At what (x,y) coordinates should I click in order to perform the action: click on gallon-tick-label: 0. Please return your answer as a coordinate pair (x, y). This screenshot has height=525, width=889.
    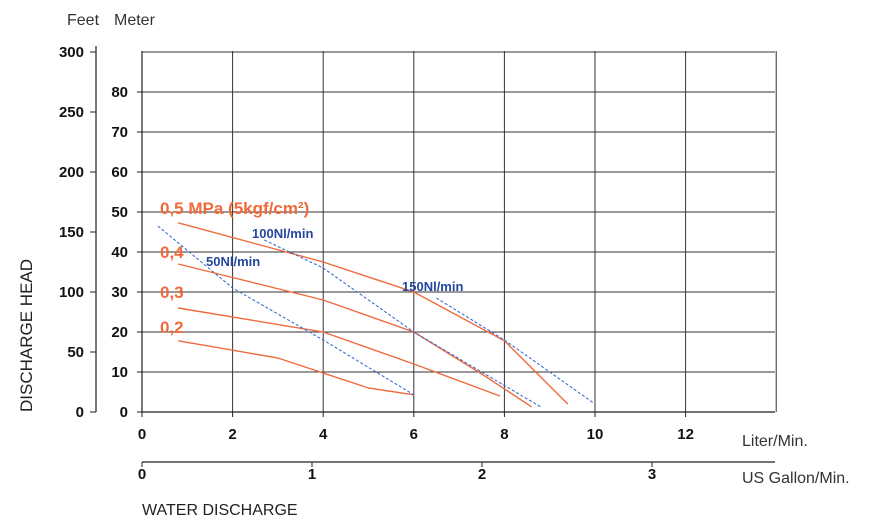
    Looking at the image, I should click on (142, 474).